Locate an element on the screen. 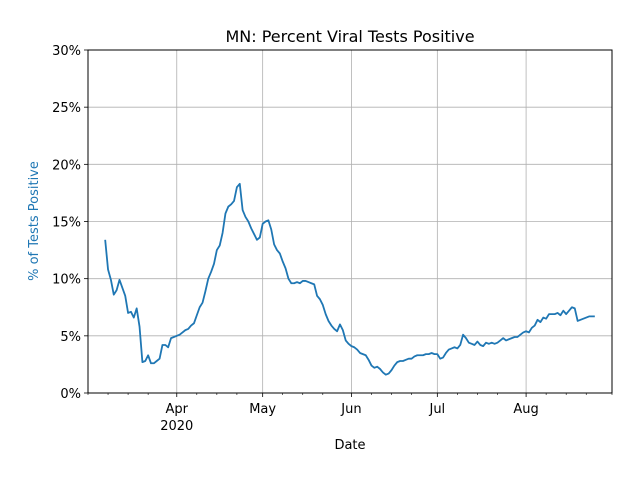 The width and height of the screenshot is (640, 480). x-tick-label: Apr is located at coordinates (177, 409).